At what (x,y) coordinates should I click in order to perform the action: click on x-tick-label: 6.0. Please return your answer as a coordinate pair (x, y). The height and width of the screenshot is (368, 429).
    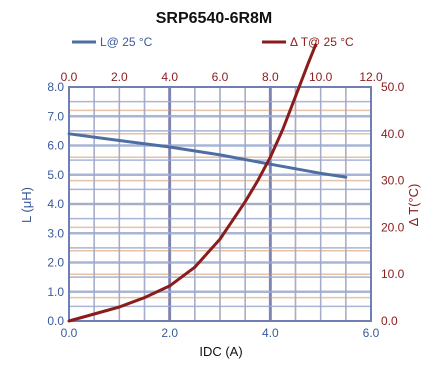
    Looking at the image, I should click on (371, 333).